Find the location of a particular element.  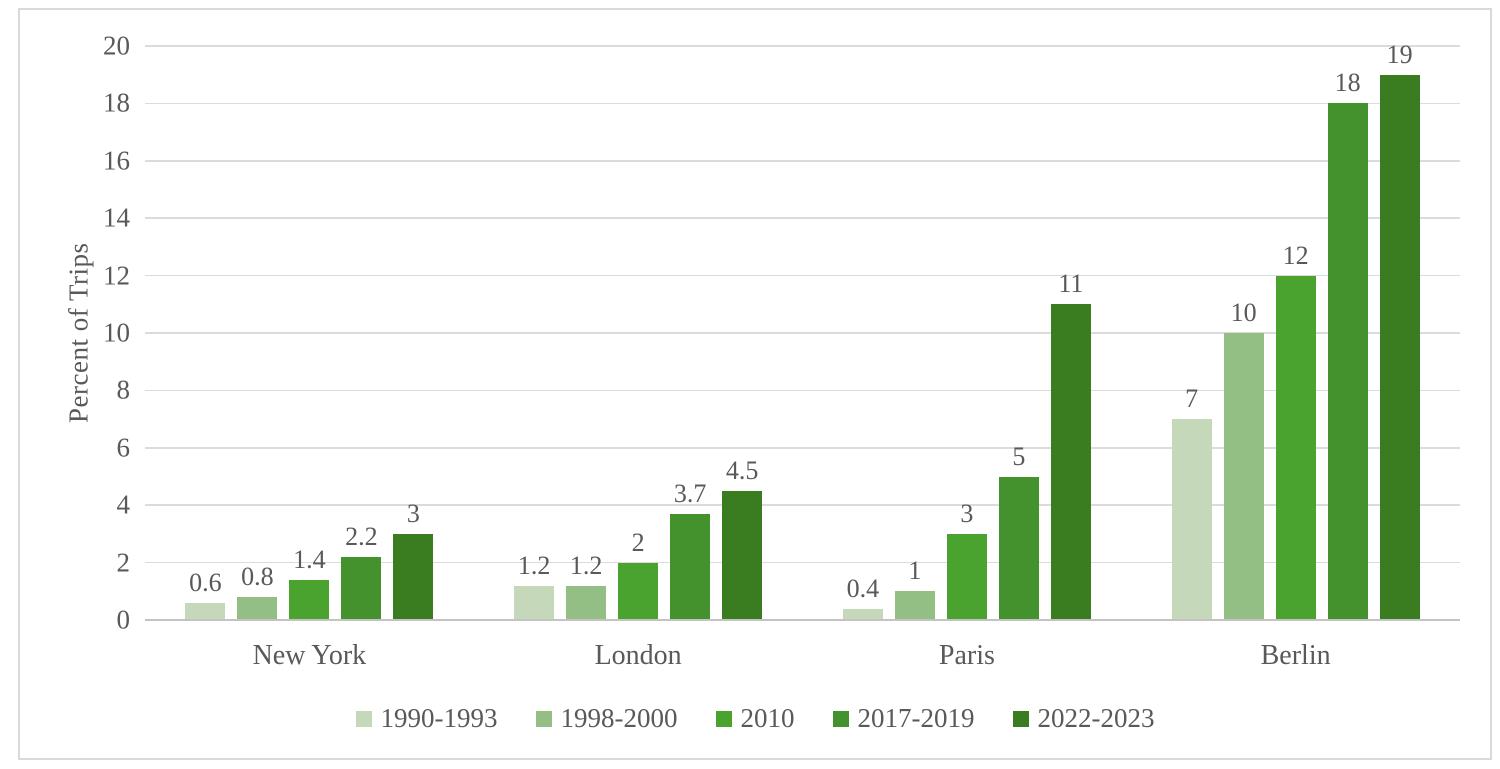

bar-berlin-1998-2000 is located at coordinates (1243, 476).